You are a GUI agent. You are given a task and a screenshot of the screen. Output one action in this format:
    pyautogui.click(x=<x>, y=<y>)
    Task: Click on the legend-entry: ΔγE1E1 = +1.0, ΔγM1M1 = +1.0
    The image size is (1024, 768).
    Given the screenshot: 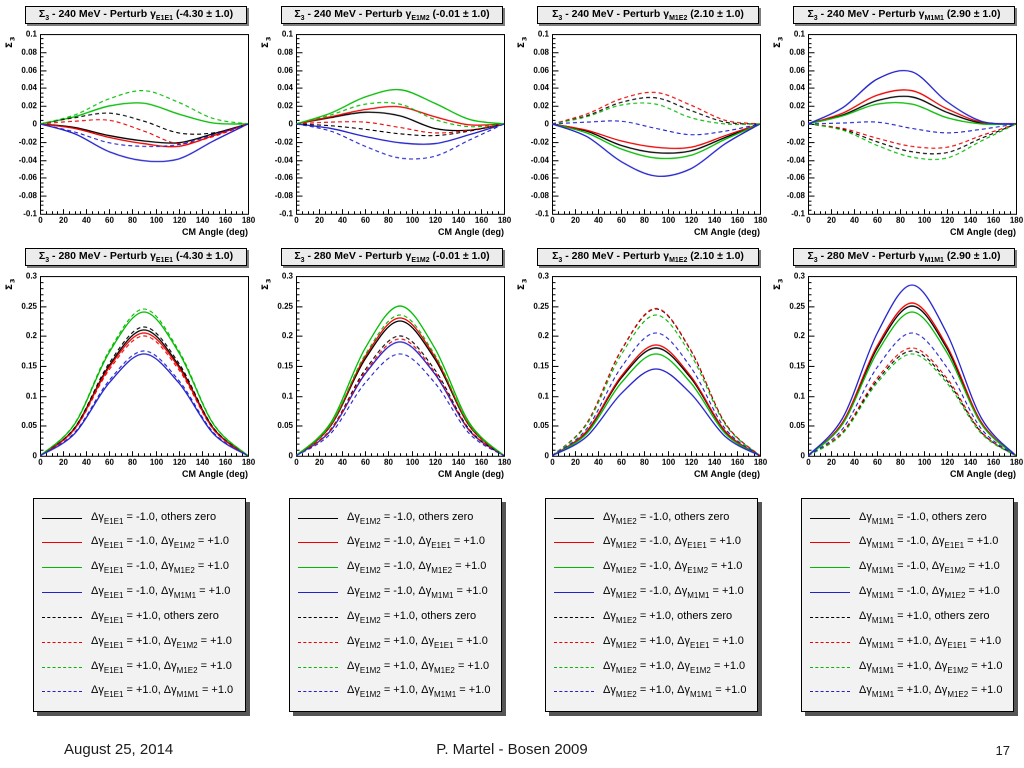 What is the action you would take?
    pyautogui.click(x=140, y=692)
    